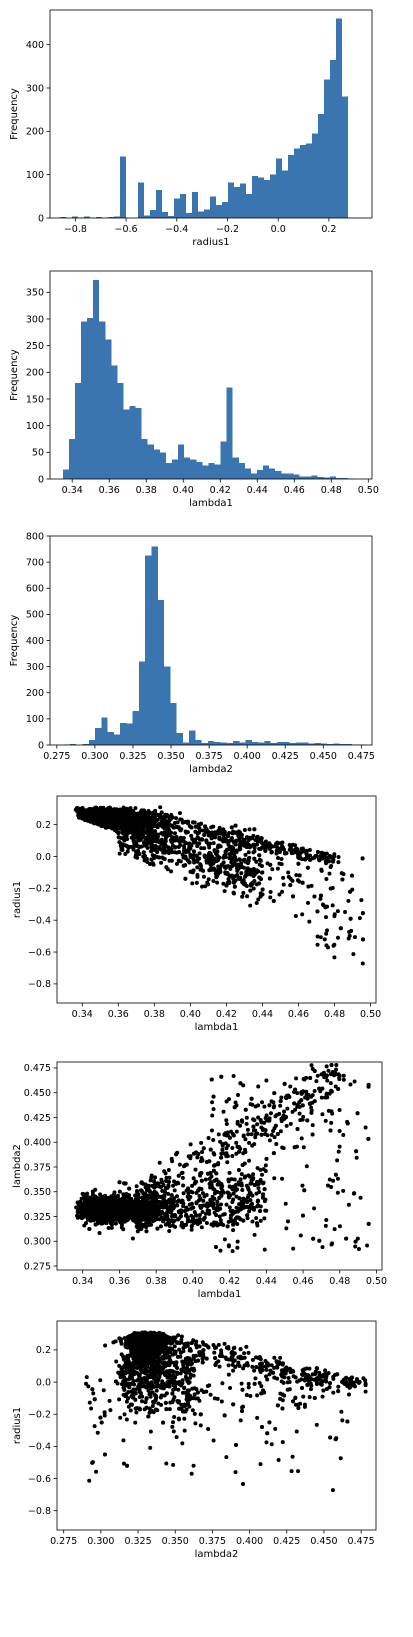 The width and height of the screenshot is (413, 1637). I want to click on y-tick-label: 800, so click(35, 536).